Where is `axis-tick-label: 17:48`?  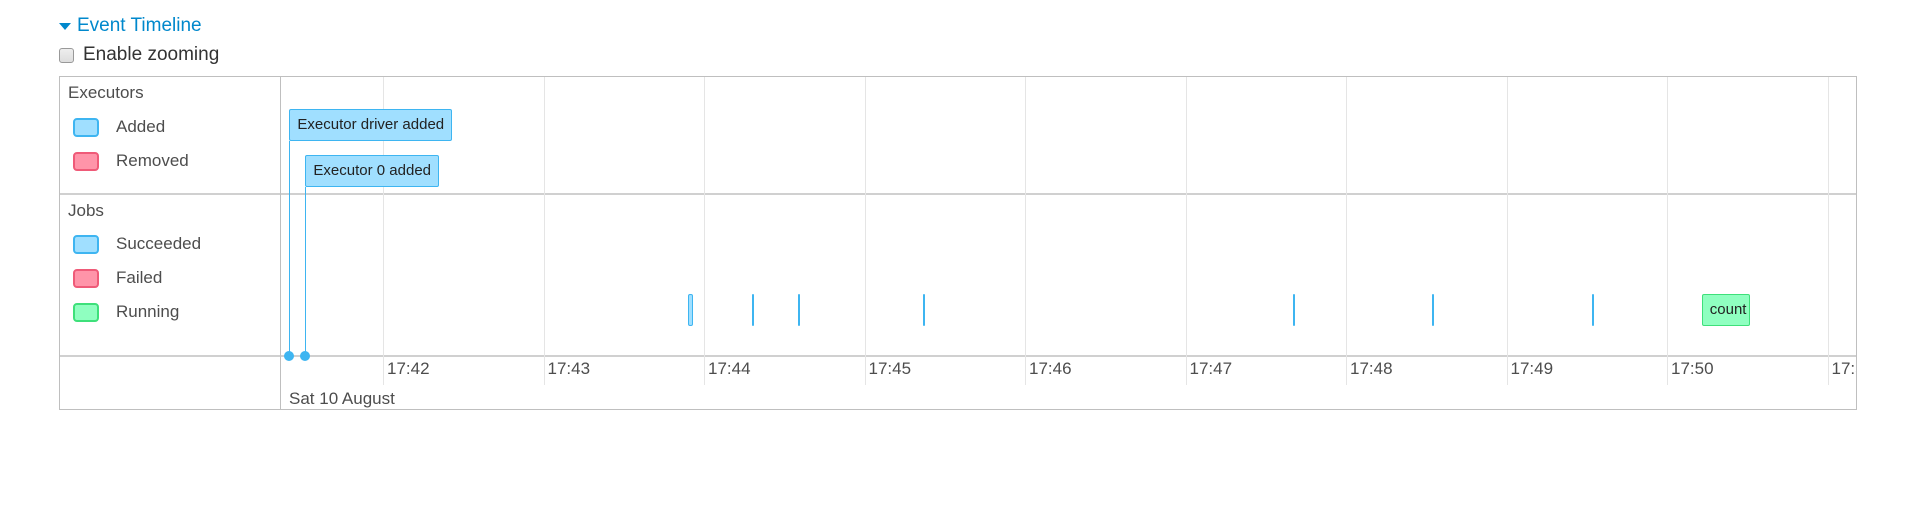 axis-tick-label: 17:48 is located at coordinates (1371, 368).